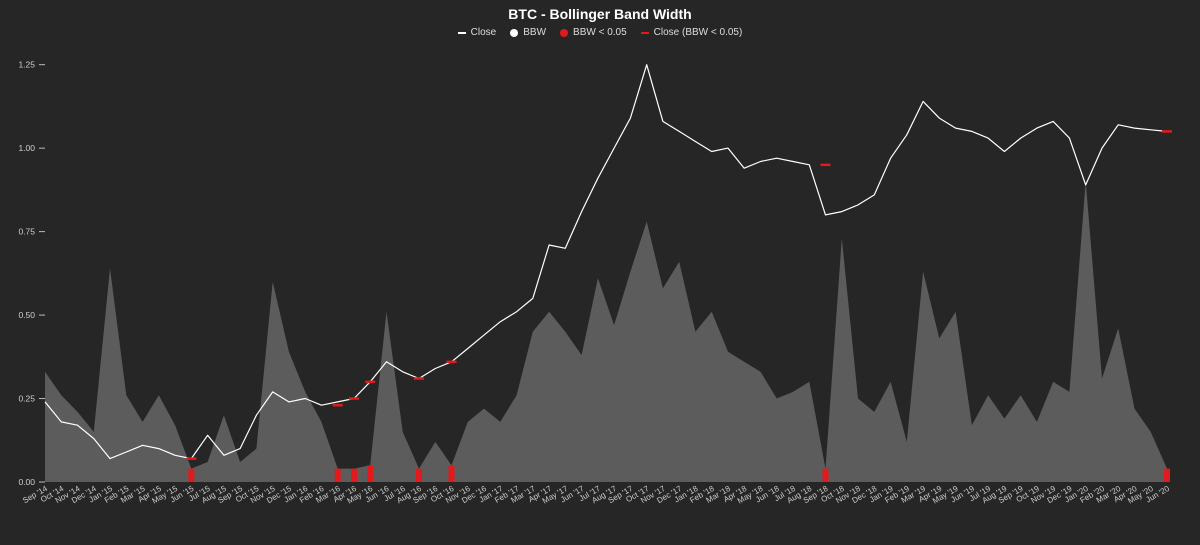 The image size is (1200, 545). Describe the element at coordinates (483, 32) in the screenshot. I see `legend-label-close: Close` at that location.